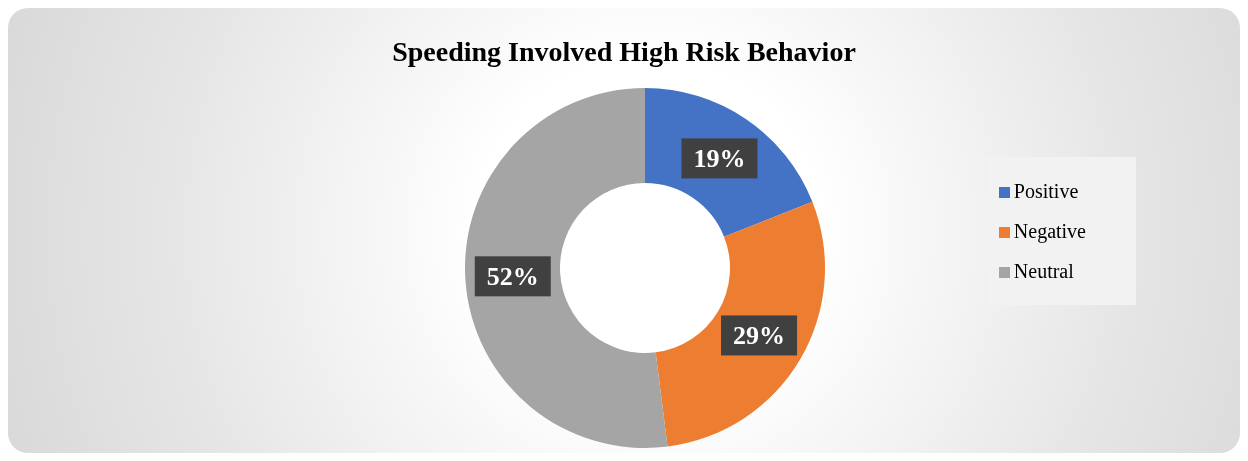 The height and width of the screenshot is (461, 1248). Describe the element at coordinates (719, 158) in the screenshot. I see `data-label: 19%` at that location.